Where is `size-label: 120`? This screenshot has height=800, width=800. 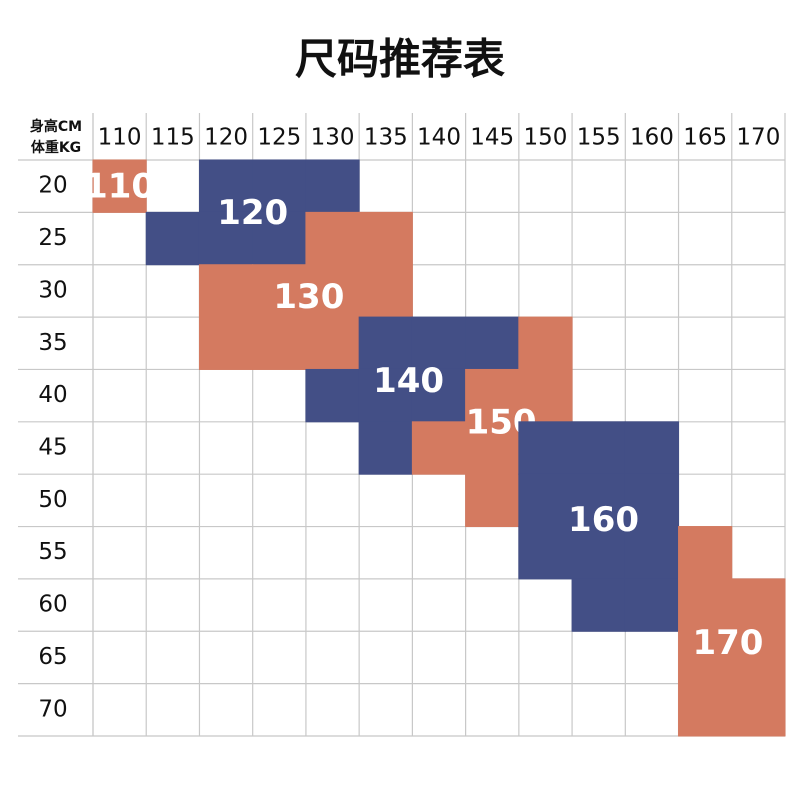
size-label: 120 is located at coordinates (252, 213).